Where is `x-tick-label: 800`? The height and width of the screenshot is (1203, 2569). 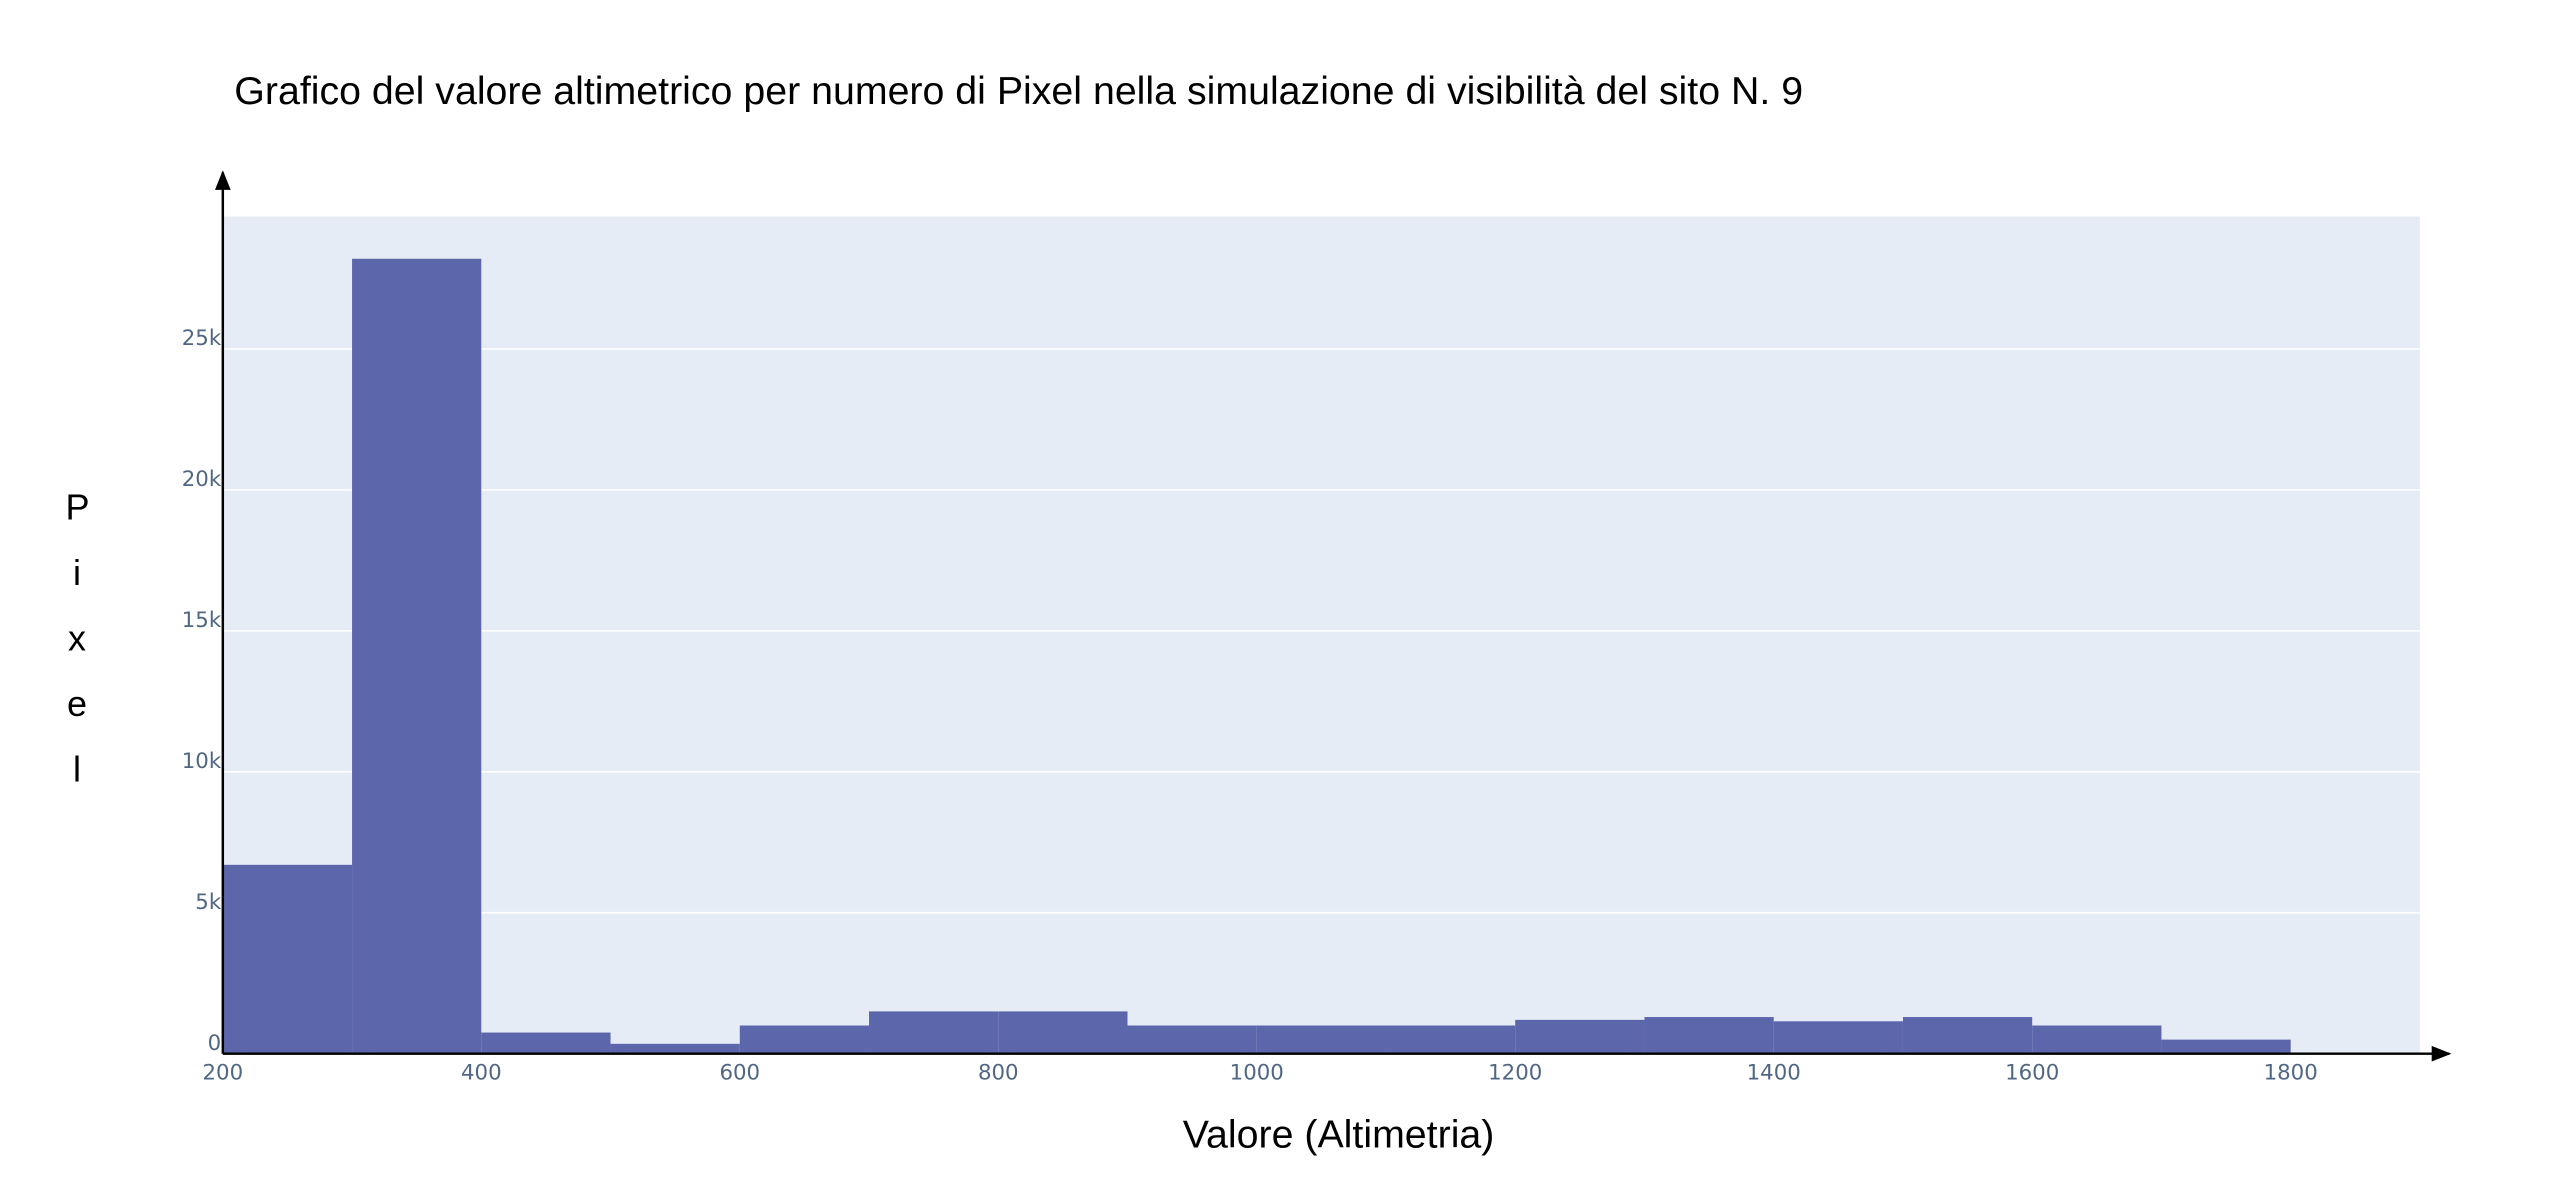 x-tick-label: 800 is located at coordinates (998, 1072).